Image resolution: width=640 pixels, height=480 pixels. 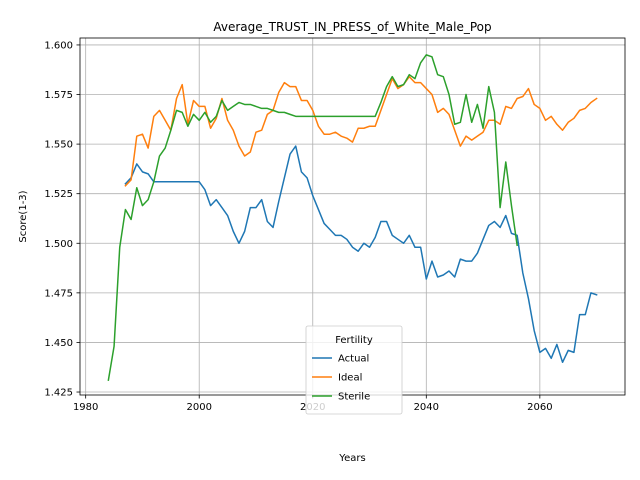 What do you see at coordinates (58, 244) in the screenshot?
I see `y-tick-label: 1.500` at bounding box center [58, 244].